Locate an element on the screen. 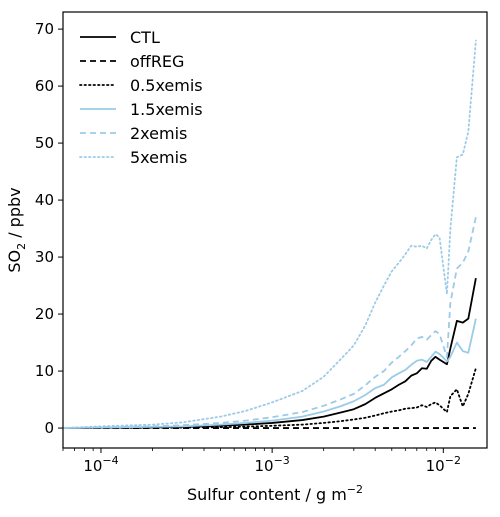 Image resolution: width=500 pixels, height=517 pixels. series-line-0.5xemis is located at coordinates (270, 398).